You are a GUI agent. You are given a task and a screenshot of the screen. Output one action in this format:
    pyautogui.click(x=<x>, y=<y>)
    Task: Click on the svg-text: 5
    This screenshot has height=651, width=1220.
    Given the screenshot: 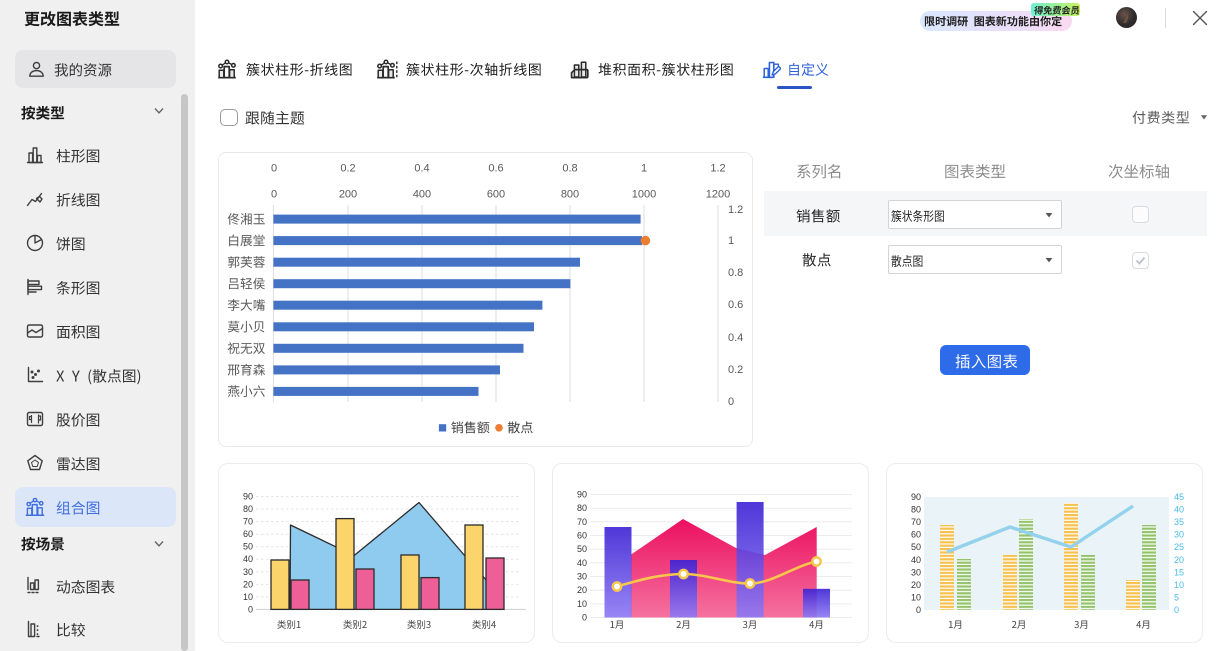 What is the action you would take?
    pyautogui.click(x=1176, y=597)
    